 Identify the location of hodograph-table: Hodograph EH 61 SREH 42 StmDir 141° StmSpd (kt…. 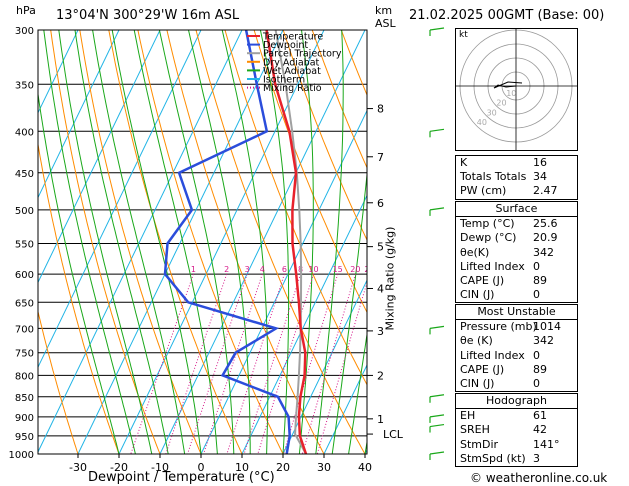
(516, 430).